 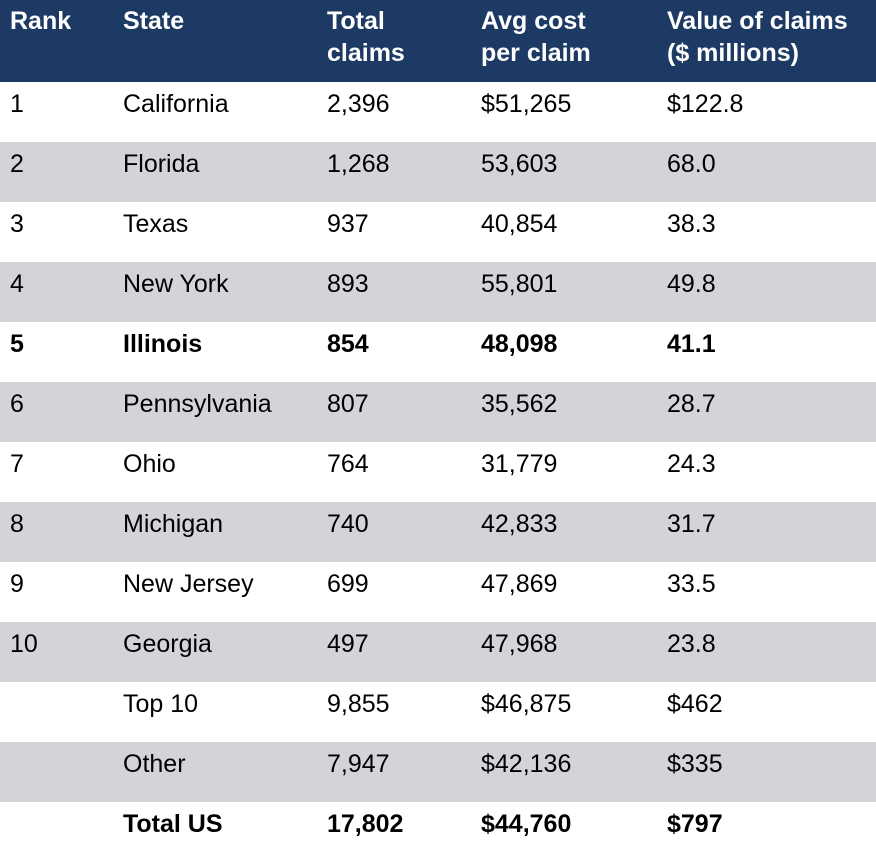 I want to click on total-claims-cell: 497, so click(x=348, y=644).